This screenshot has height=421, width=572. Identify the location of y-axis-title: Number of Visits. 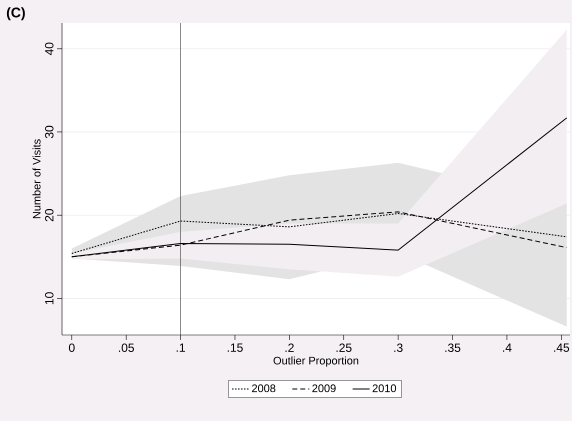
(36, 178).